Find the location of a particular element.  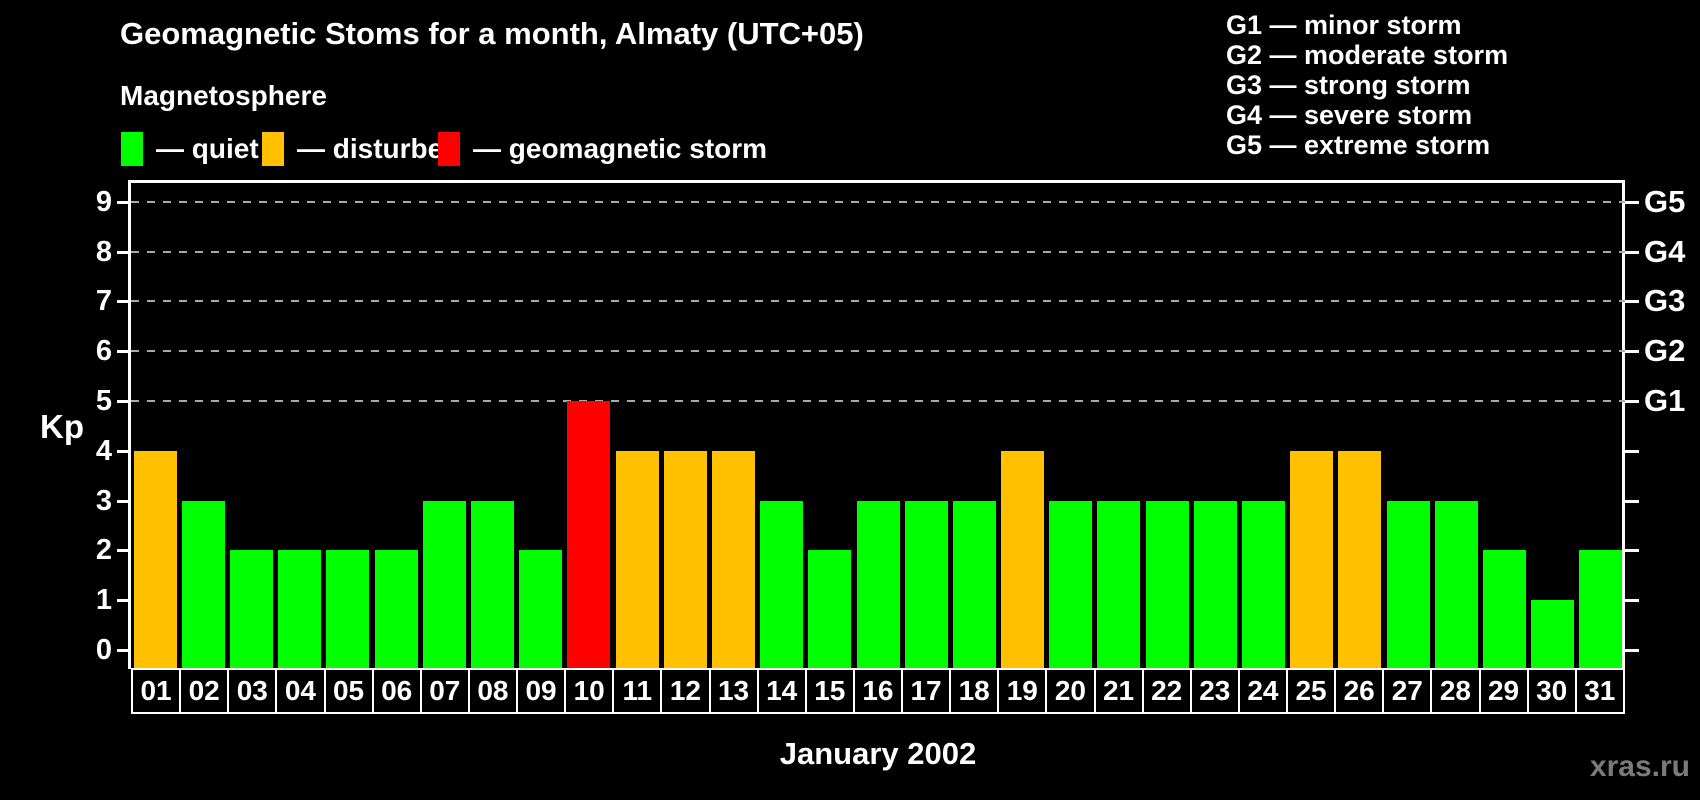

magnetosphere-legend: — quiet — disturbed — geomagnetic storm is located at coordinates (550, 149).